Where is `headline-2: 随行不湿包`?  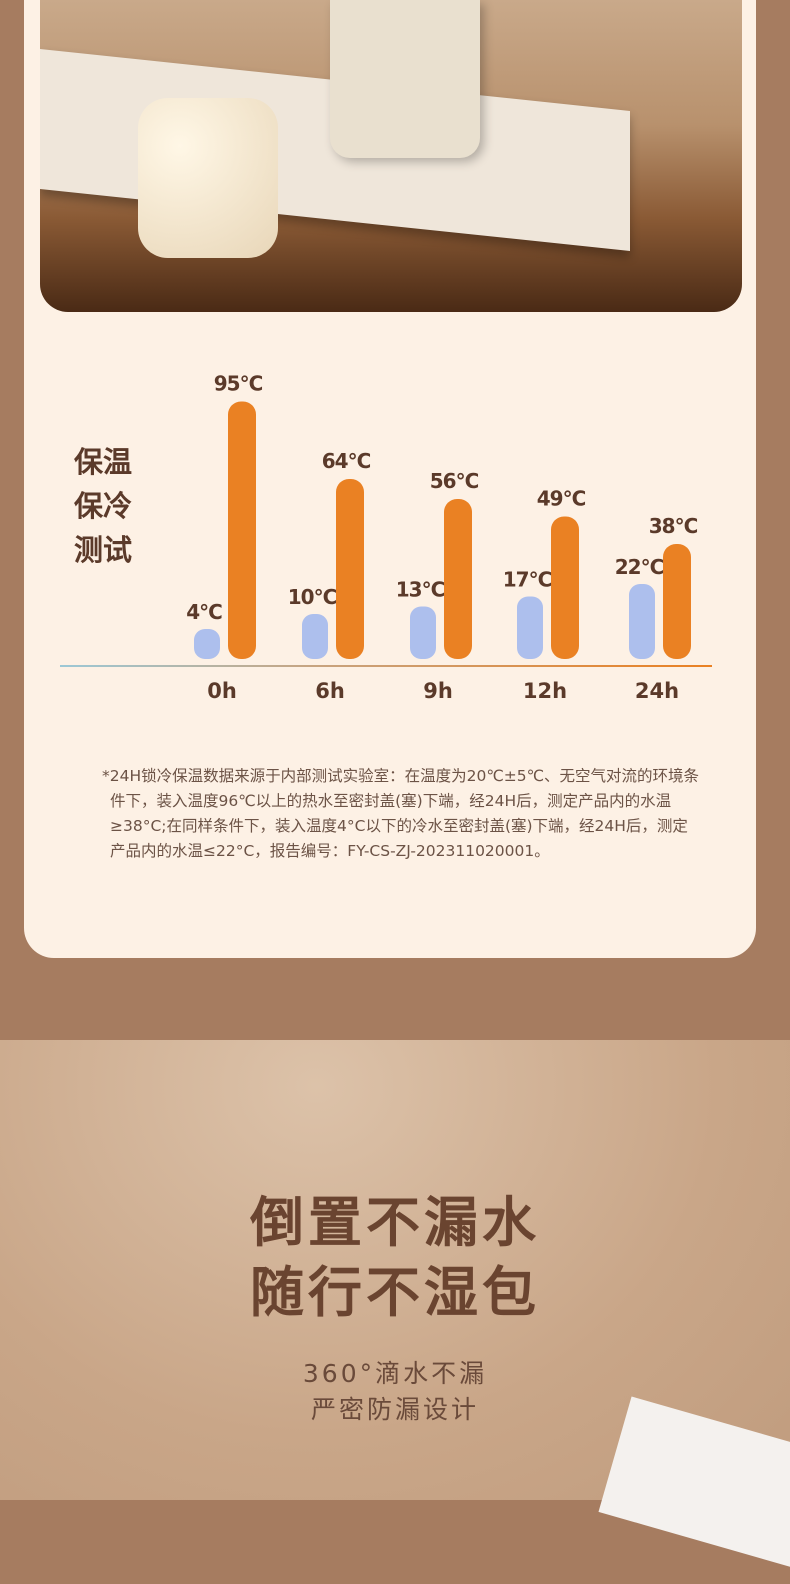 headline-2: 随行不湿包 is located at coordinates (395, 1292).